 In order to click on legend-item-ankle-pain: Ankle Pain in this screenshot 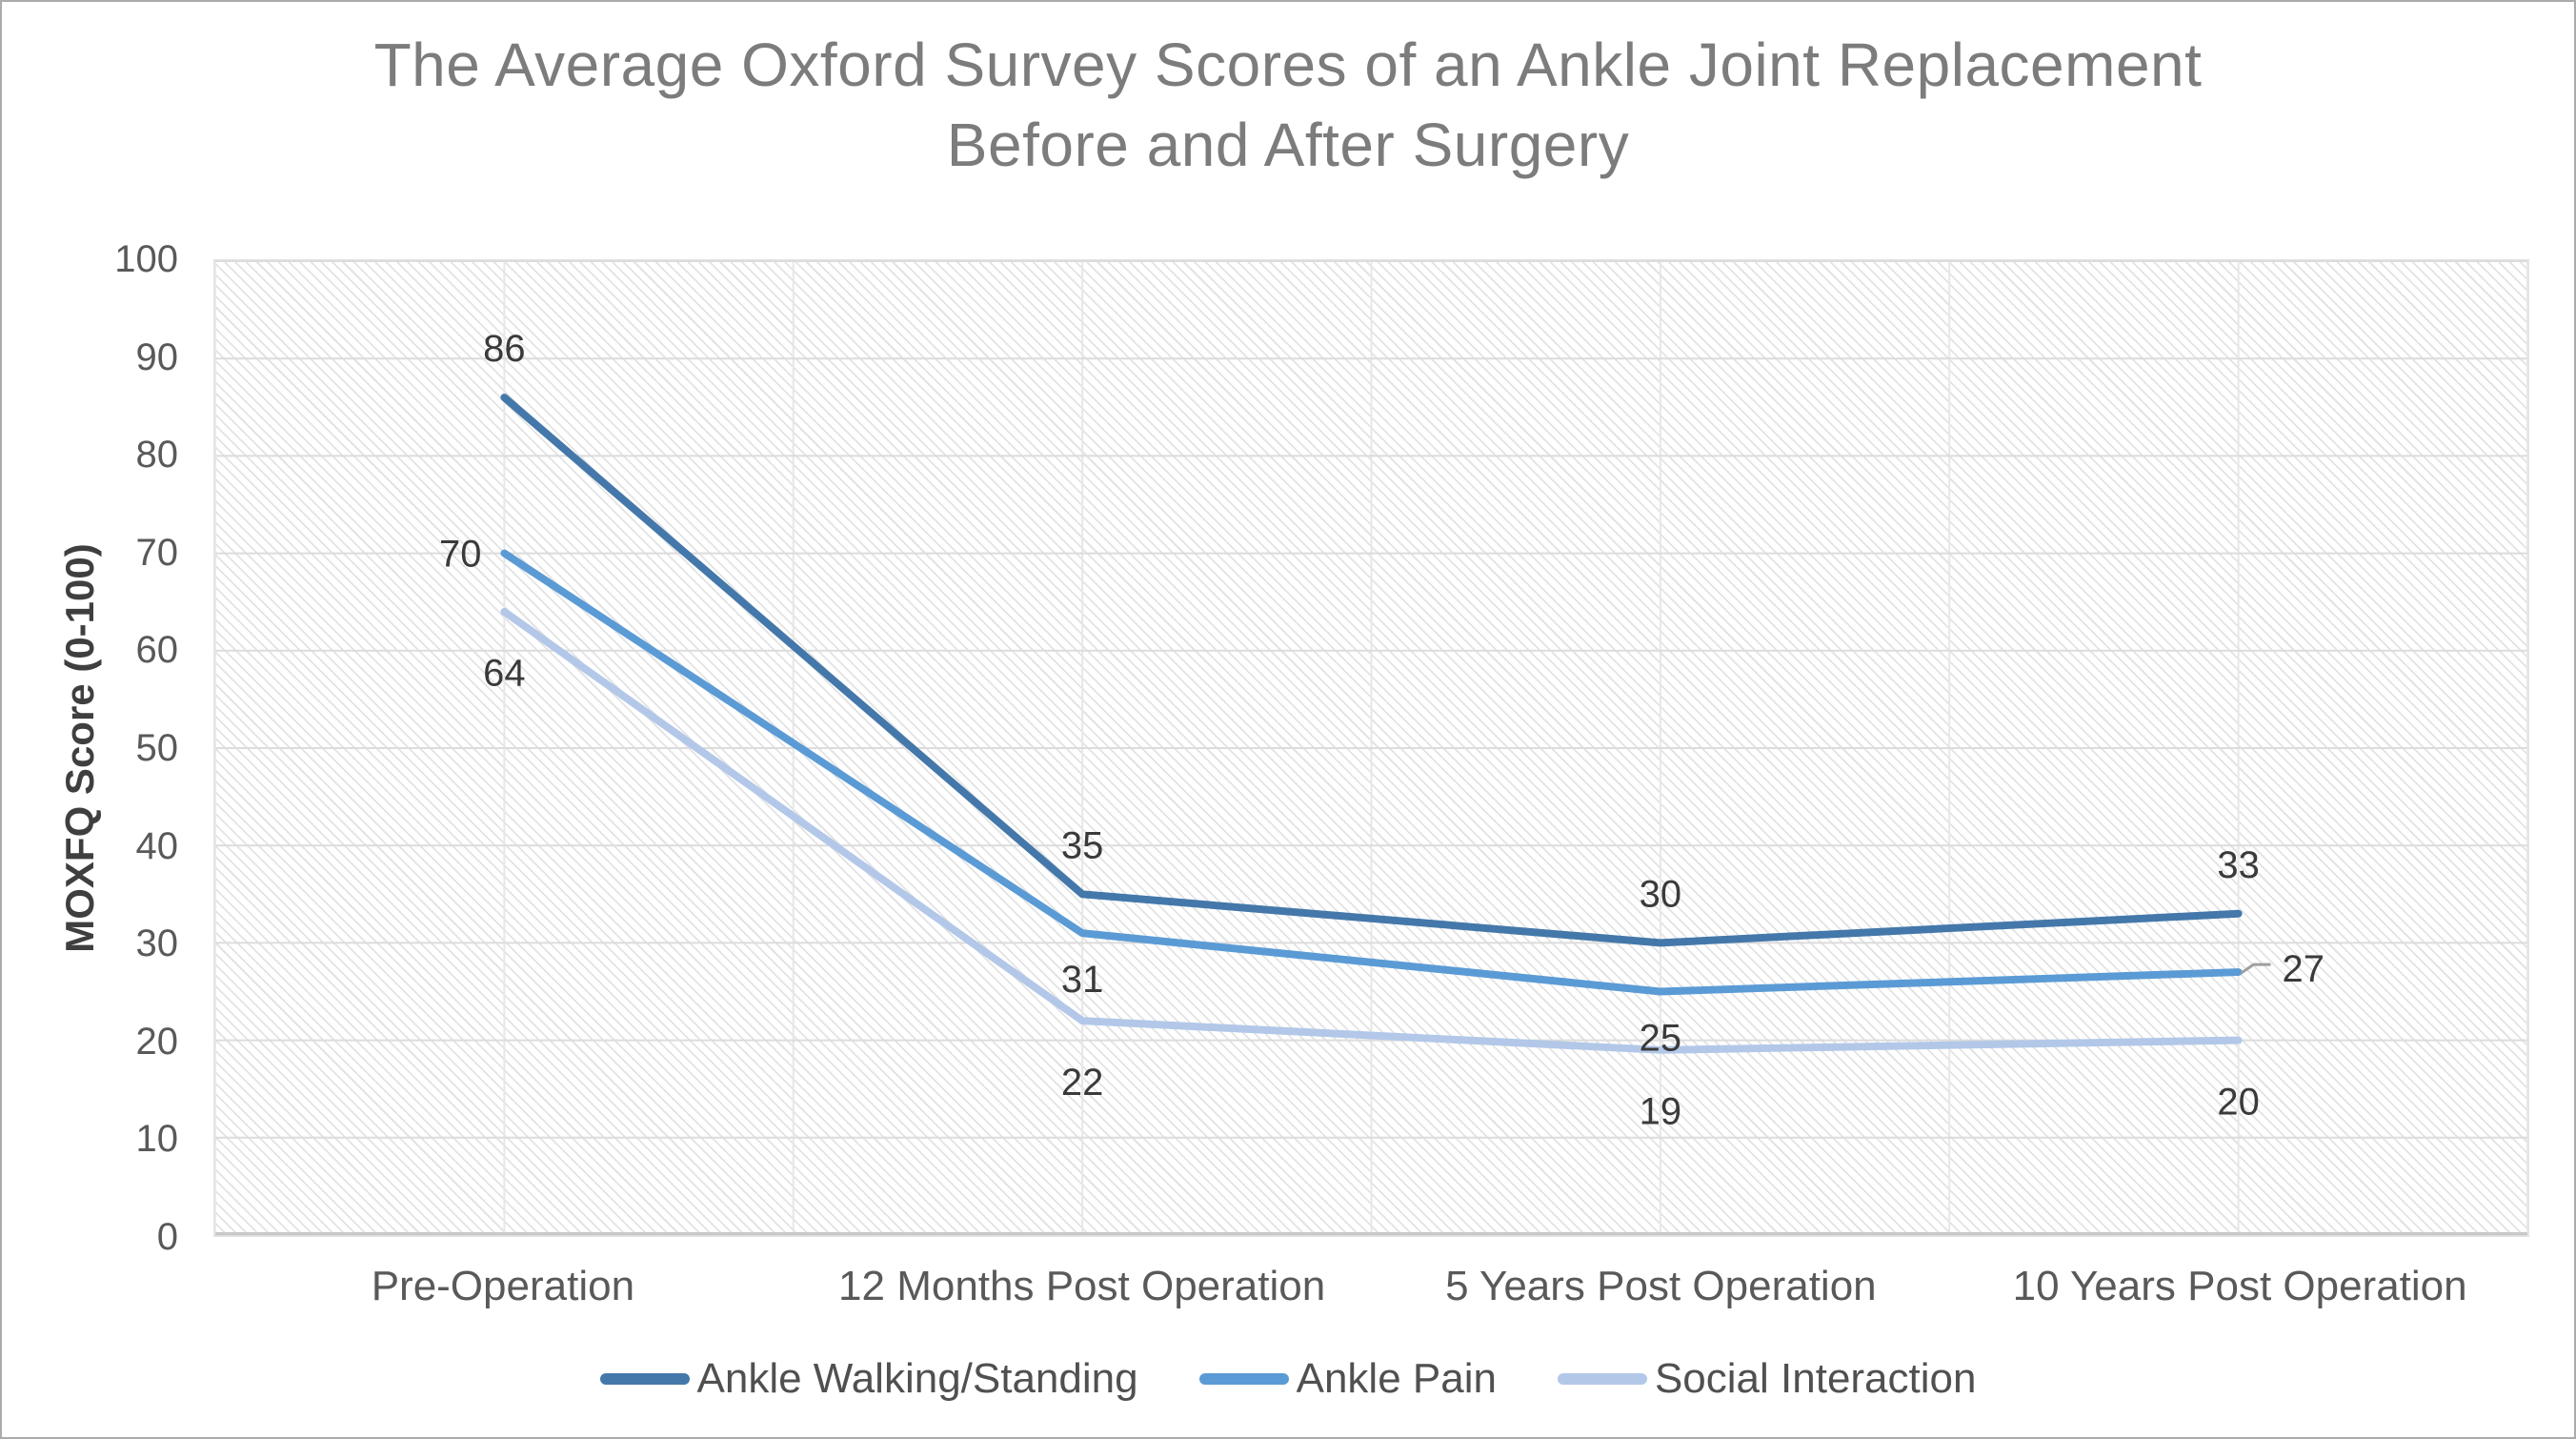, I will do `click(1347, 1379)`.